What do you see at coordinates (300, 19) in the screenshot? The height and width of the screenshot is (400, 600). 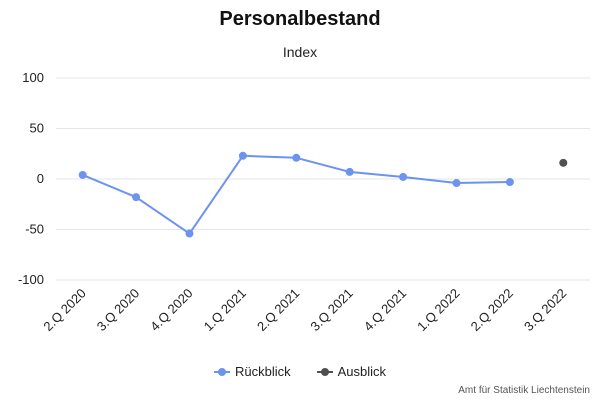 I see `chart-title: Personalbestand` at bounding box center [300, 19].